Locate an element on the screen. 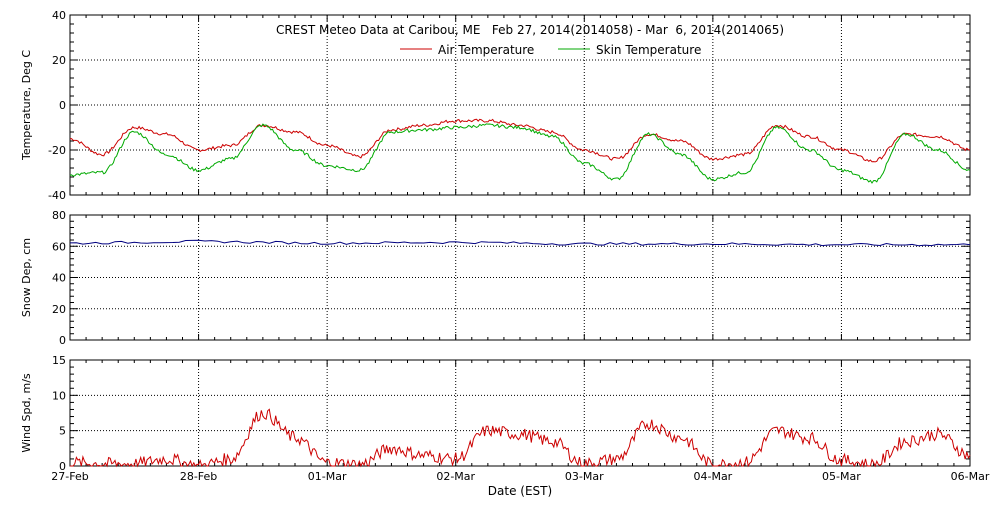  x-tick-label: 05-Mar is located at coordinates (841, 476).